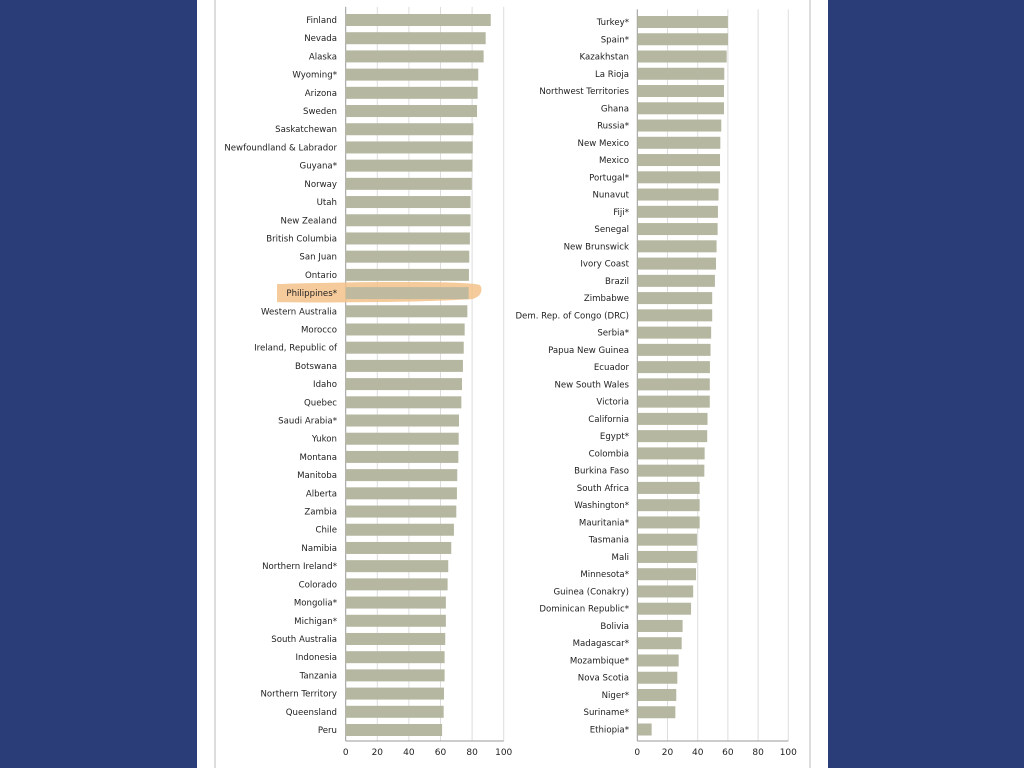 This screenshot has width=1024, height=768. I want to click on category-label: Arizona, so click(321, 94).